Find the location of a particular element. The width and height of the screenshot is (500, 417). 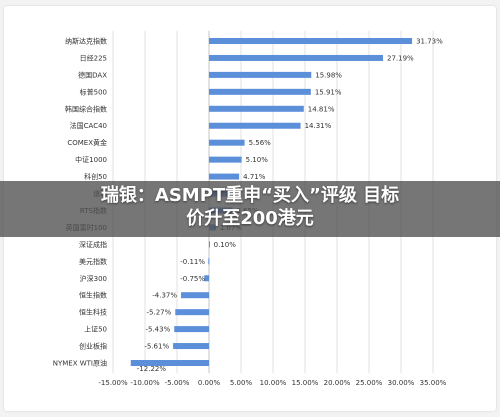

category-label: 科创50 is located at coordinates (95, 176).